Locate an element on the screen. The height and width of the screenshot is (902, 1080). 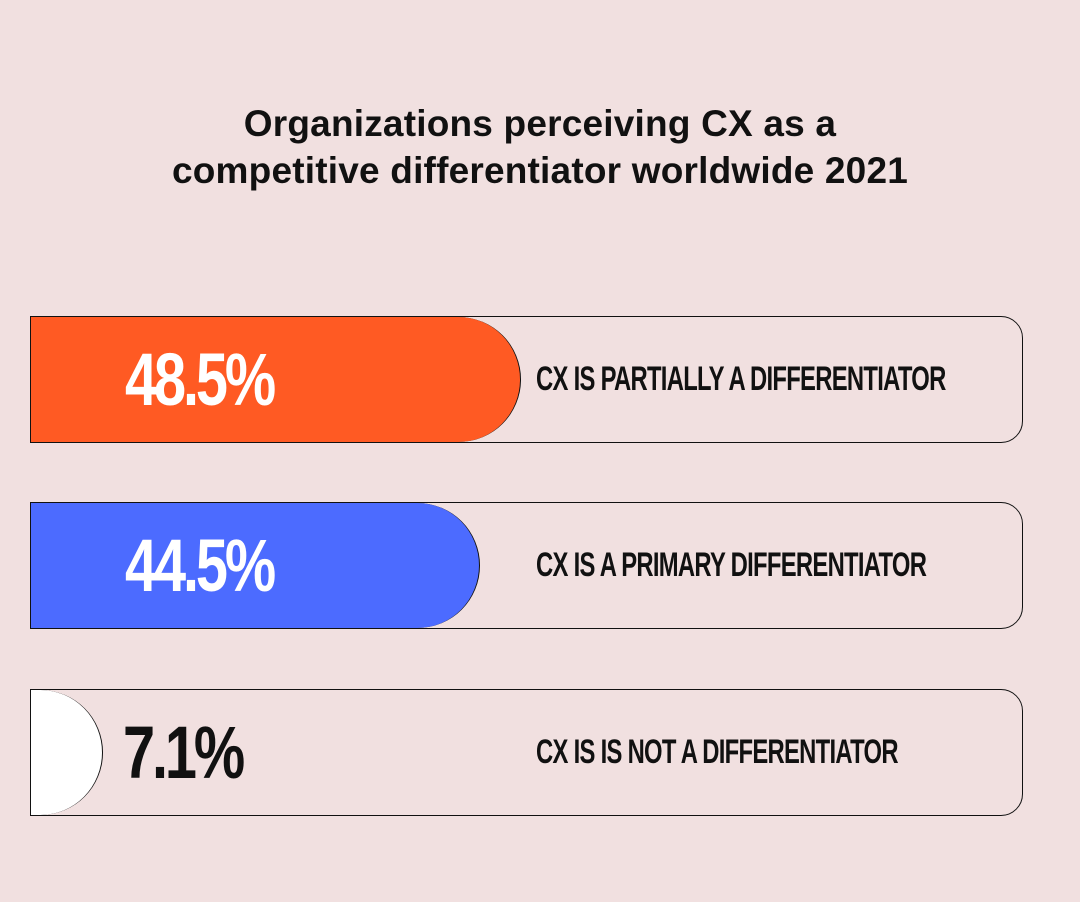
bar-value-label: 7.1% is located at coordinates (184, 752).